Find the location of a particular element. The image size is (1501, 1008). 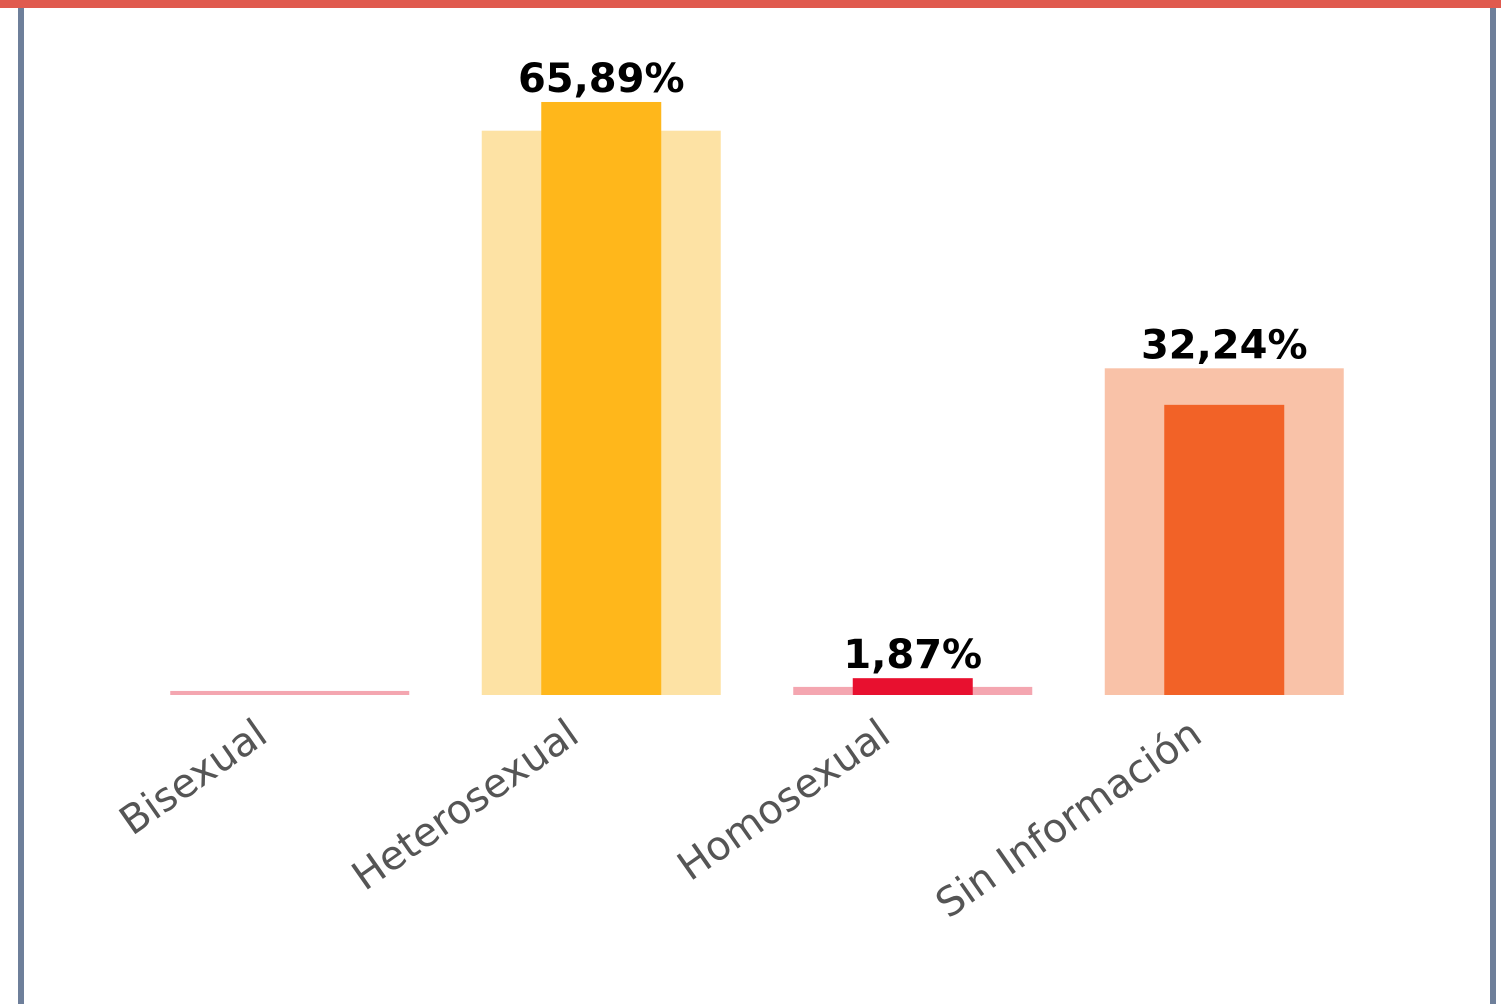

data-label: 1,87% is located at coordinates (912, 655).